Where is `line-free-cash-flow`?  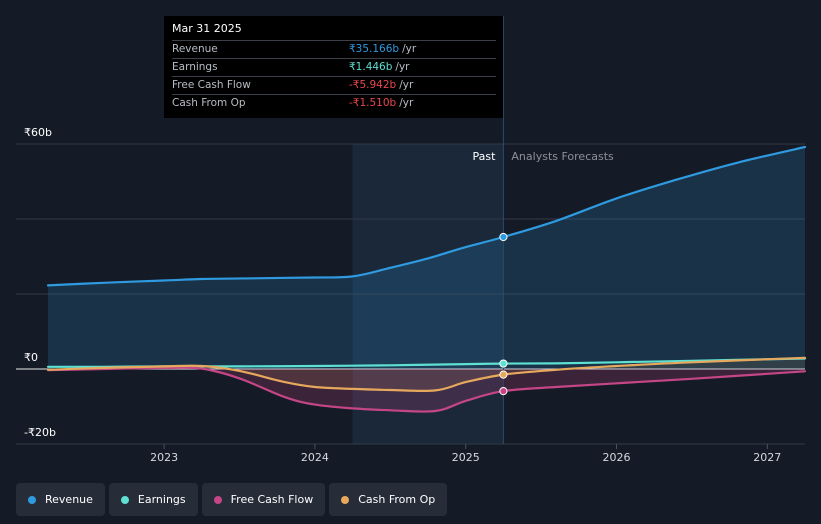
line-free-cash-flow is located at coordinates (426, 389).